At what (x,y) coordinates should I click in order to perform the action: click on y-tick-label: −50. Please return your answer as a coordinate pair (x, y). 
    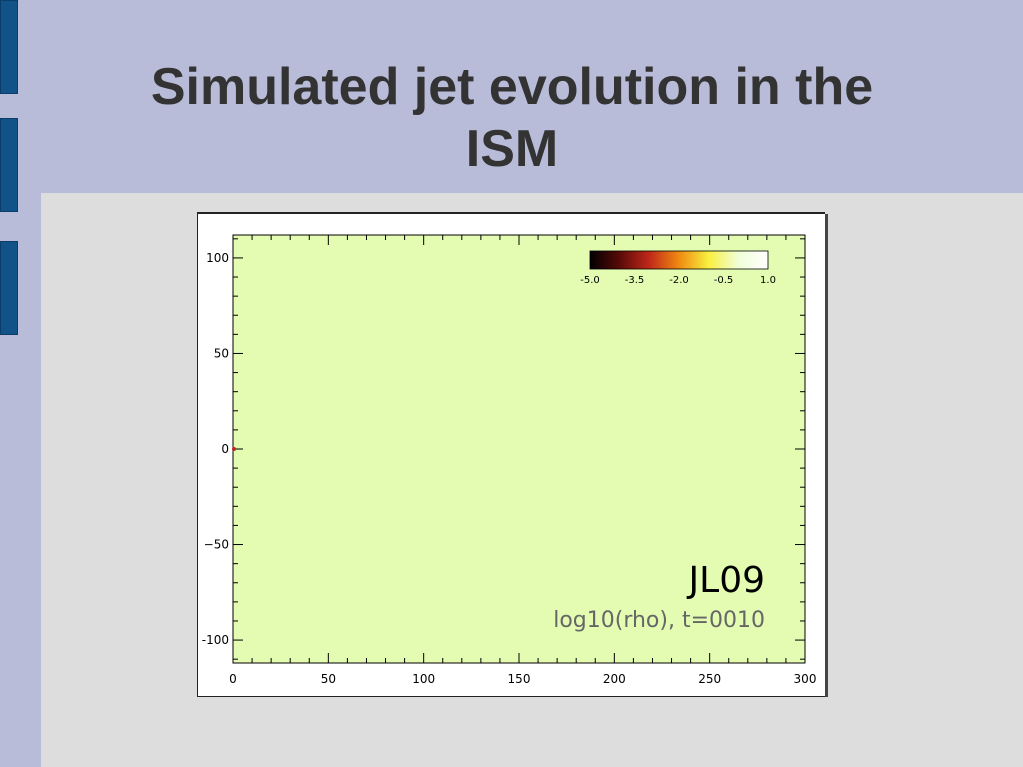
    Looking at the image, I should click on (216, 545).